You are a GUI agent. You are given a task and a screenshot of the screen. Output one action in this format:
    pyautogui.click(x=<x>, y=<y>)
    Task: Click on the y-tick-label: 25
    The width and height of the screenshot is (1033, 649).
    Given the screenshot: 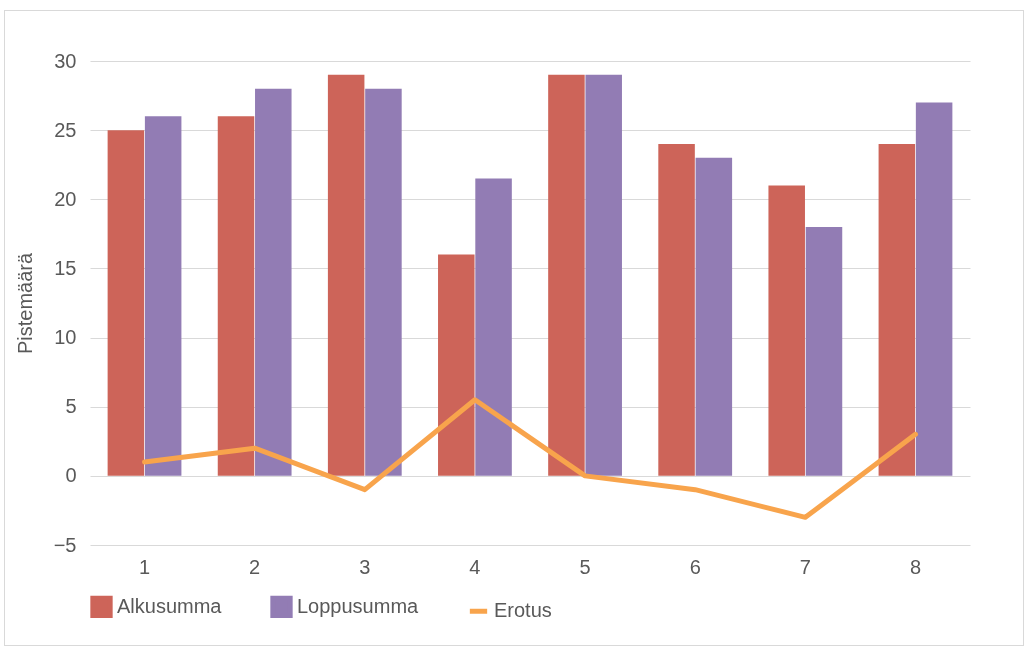 What is the action you would take?
    pyautogui.click(x=65, y=129)
    